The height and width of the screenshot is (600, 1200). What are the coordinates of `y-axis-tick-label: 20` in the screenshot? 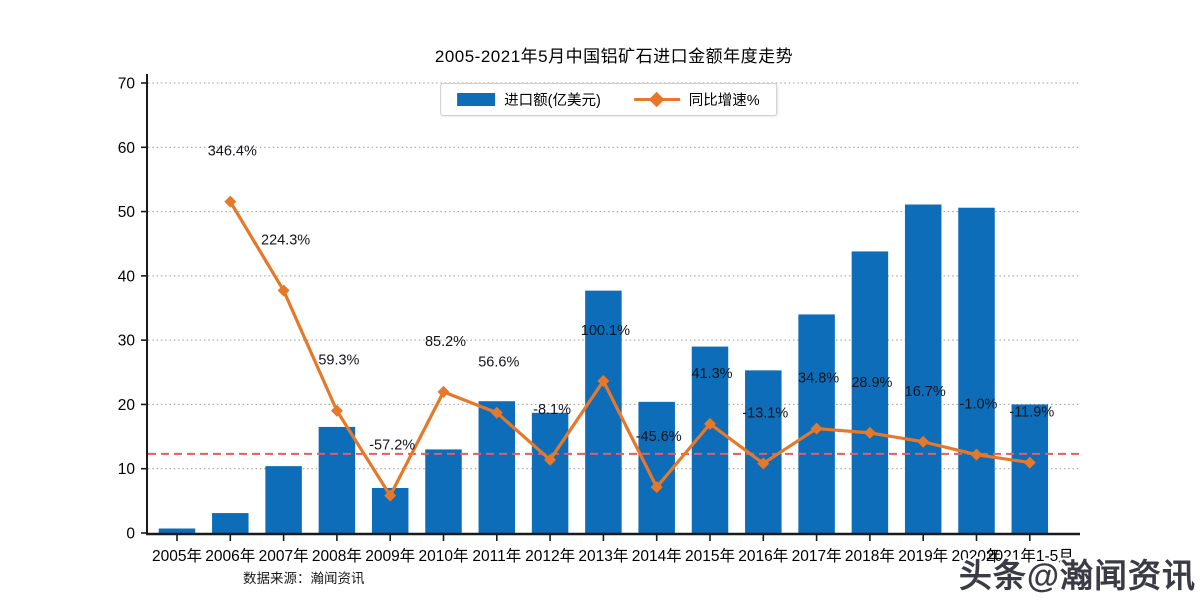 It's located at (127, 405).